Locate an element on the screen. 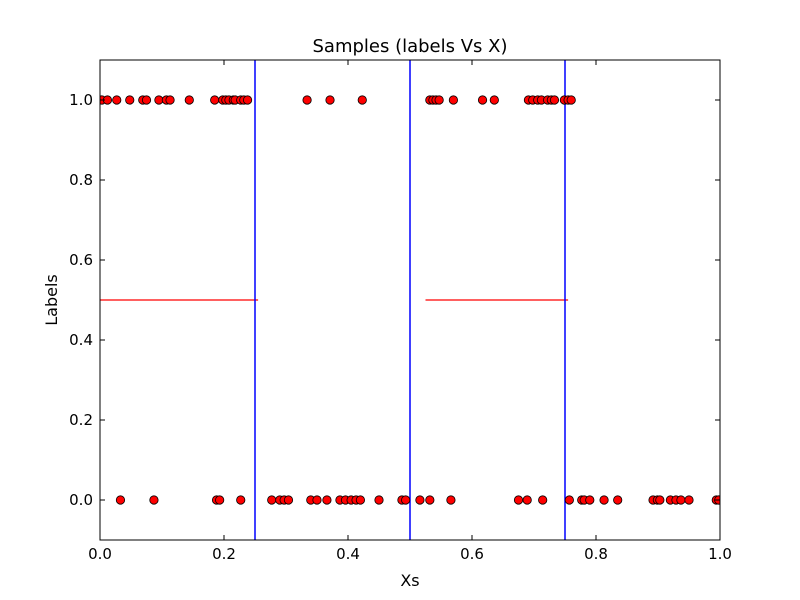 Image resolution: width=800 pixels, height=600 pixels. x-axis-label: Xs is located at coordinates (409, 580).